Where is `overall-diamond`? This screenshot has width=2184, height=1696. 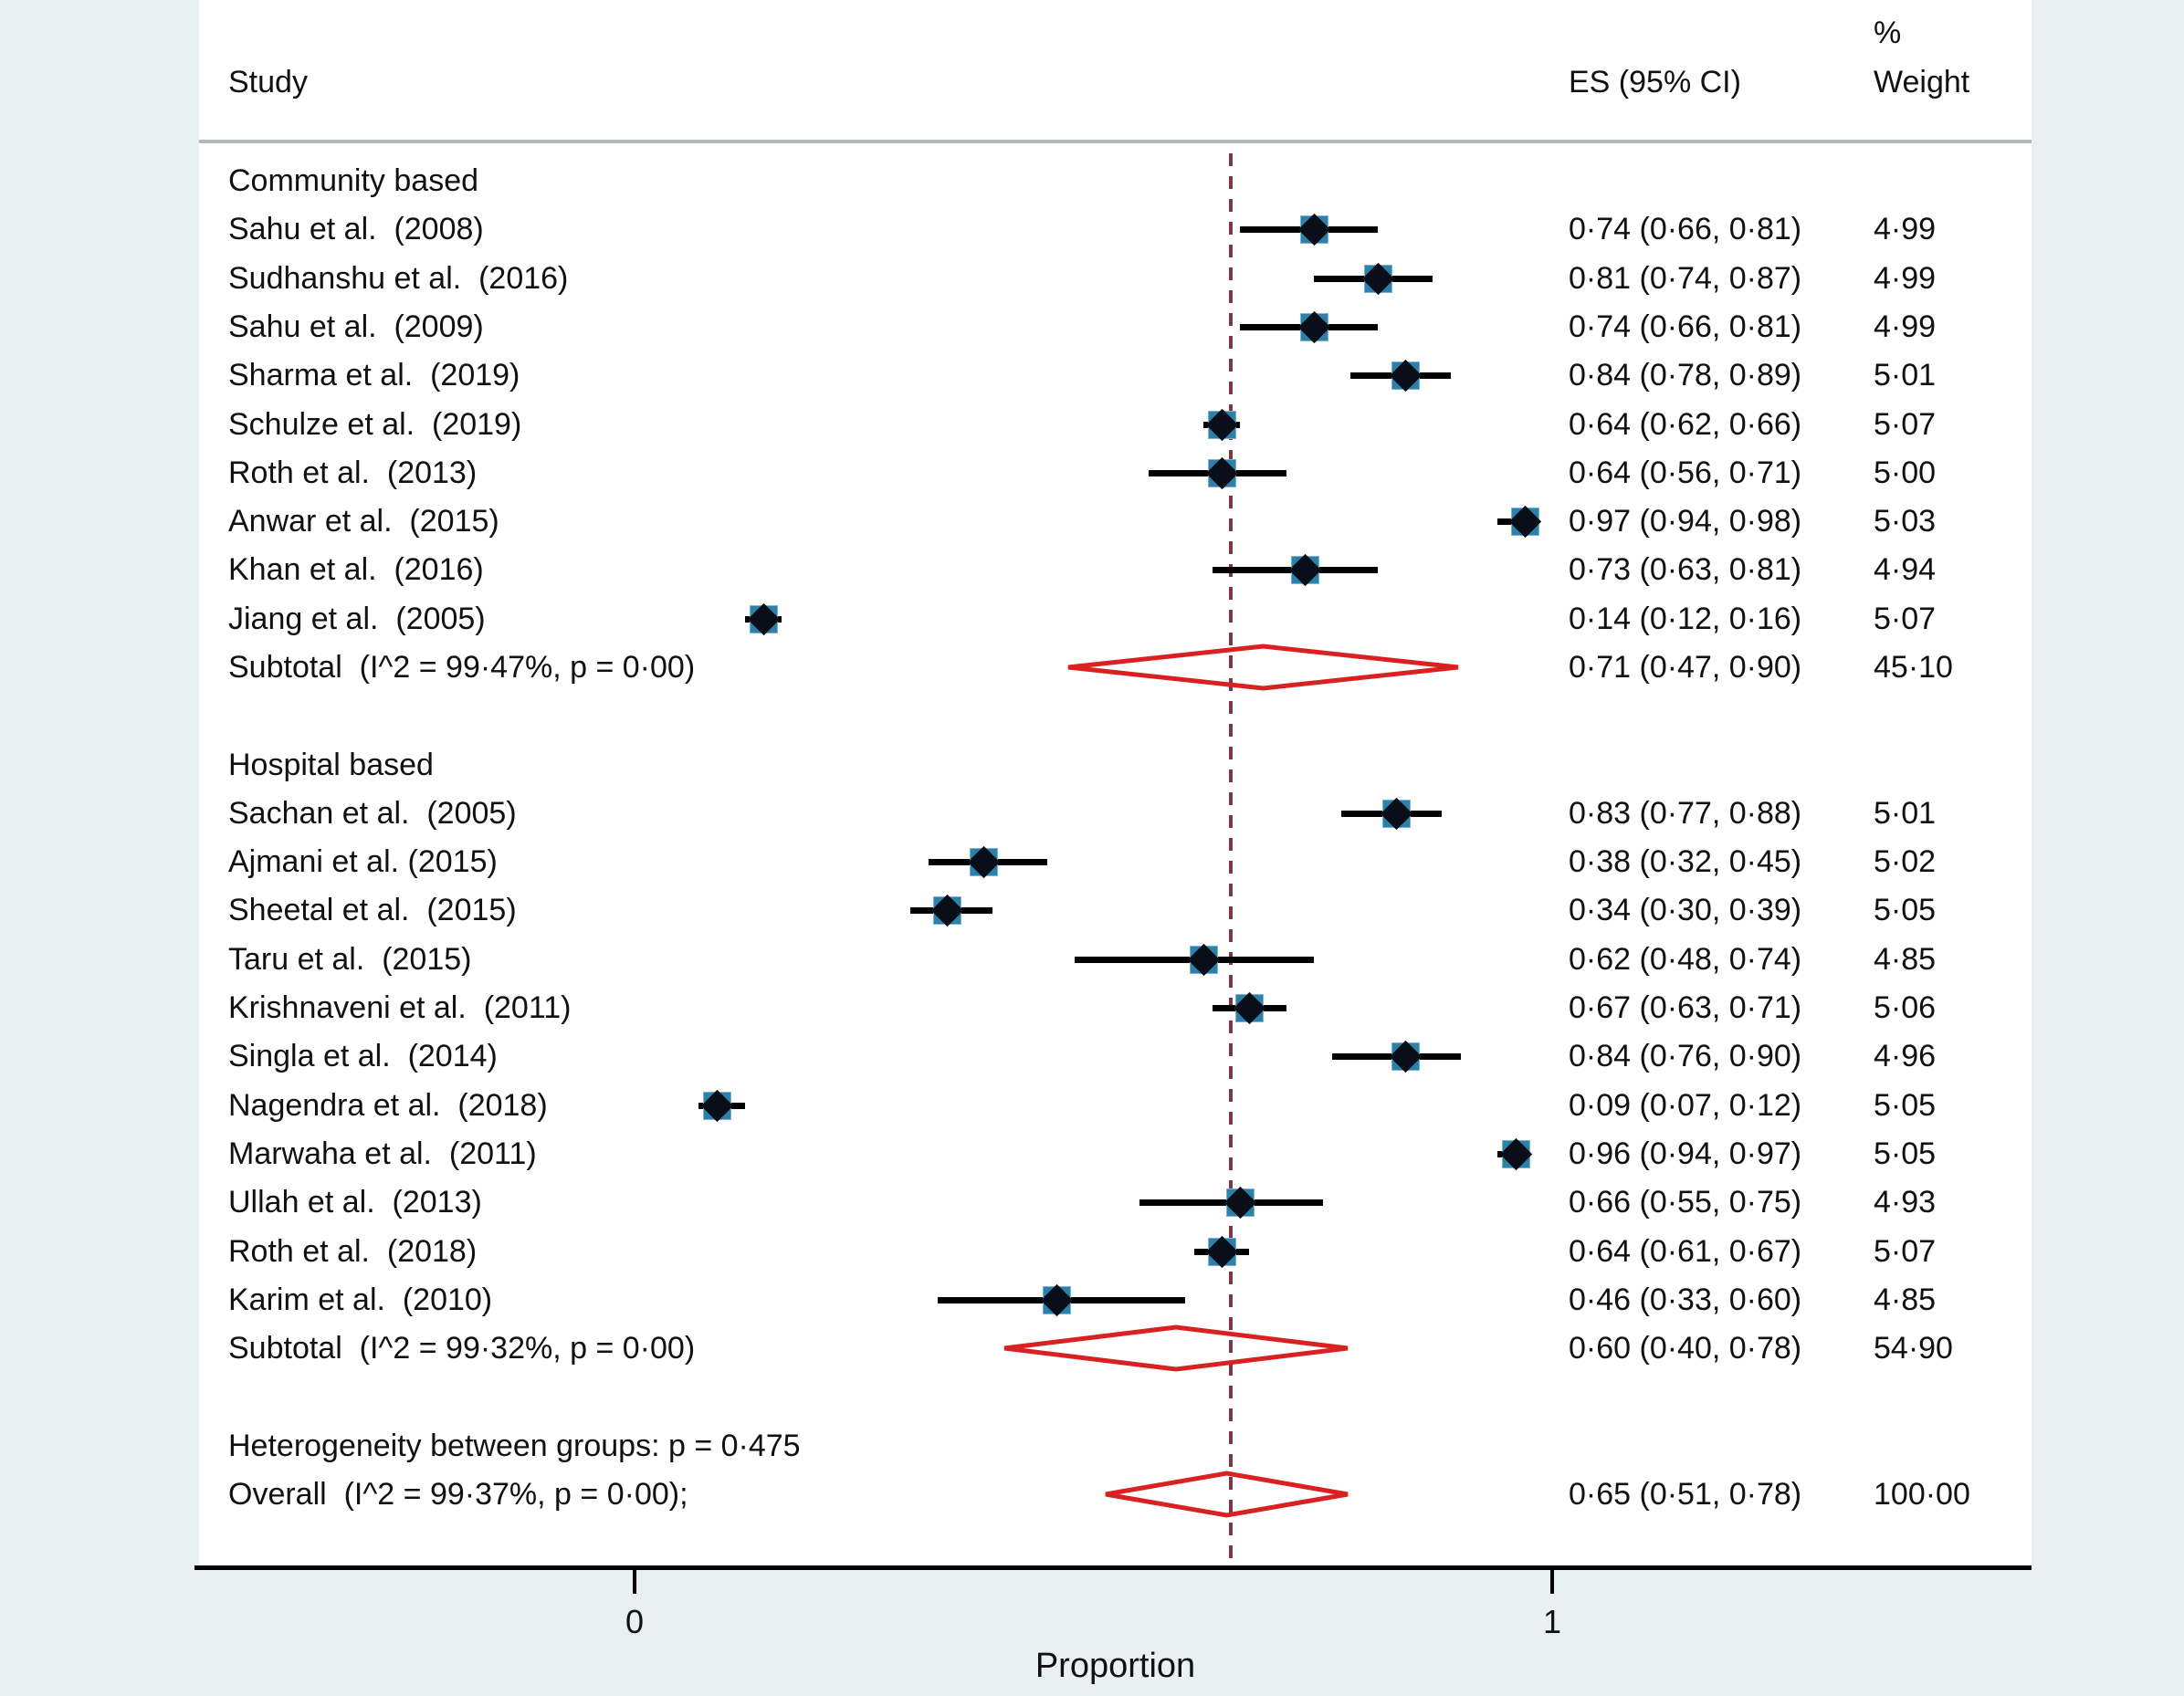 overall-diamond is located at coordinates (1226, 1494).